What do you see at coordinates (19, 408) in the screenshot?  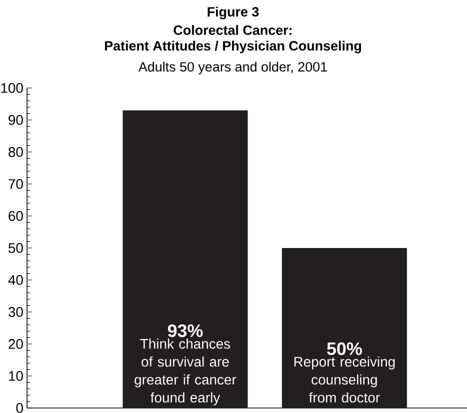 I see `y-tick-label: 0` at bounding box center [19, 408].